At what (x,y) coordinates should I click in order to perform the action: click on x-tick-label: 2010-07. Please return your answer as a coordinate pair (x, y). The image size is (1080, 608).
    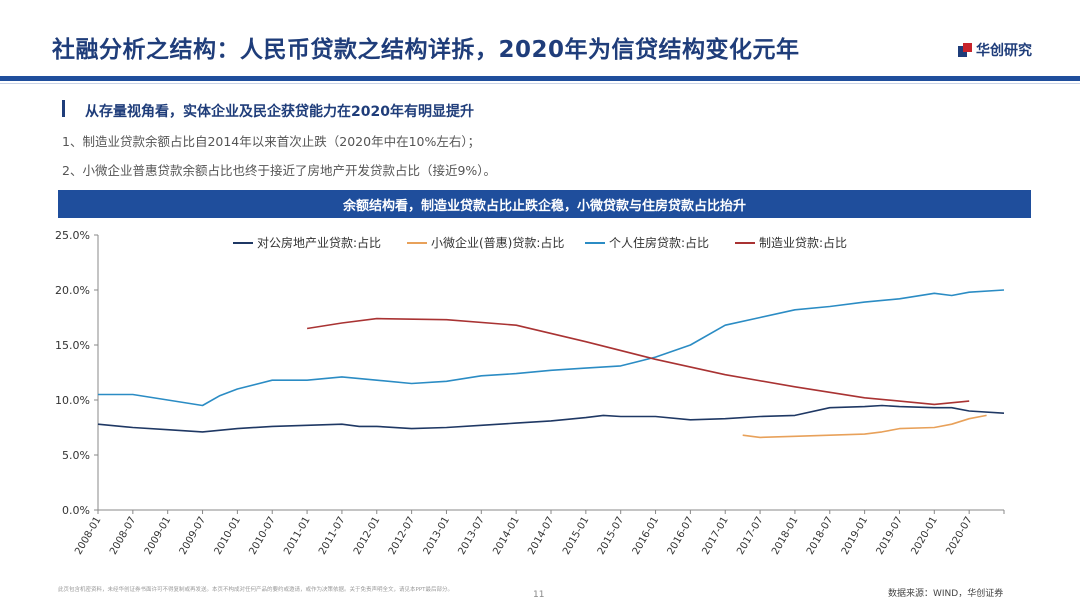
    Looking at the image, I should click on (262, 536).